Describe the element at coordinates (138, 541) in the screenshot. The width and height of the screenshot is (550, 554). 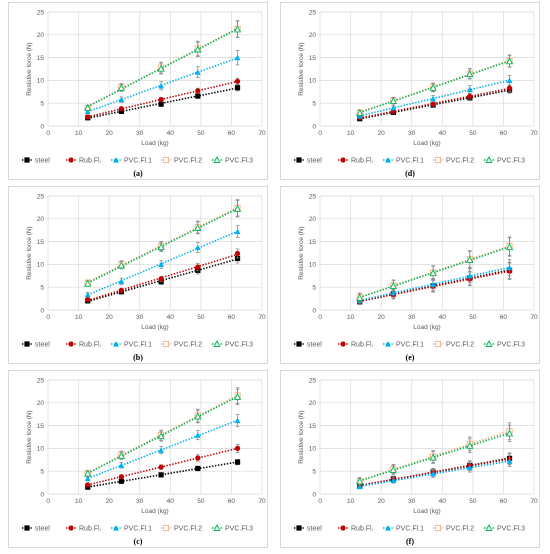
I see `panel-caption: (c)` at that location.